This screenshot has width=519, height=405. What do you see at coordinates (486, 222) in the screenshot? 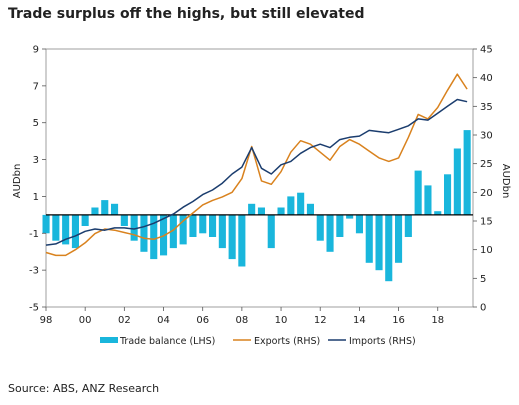
I see `y-tick-right-label: 15` at bounding box center [486, 222].